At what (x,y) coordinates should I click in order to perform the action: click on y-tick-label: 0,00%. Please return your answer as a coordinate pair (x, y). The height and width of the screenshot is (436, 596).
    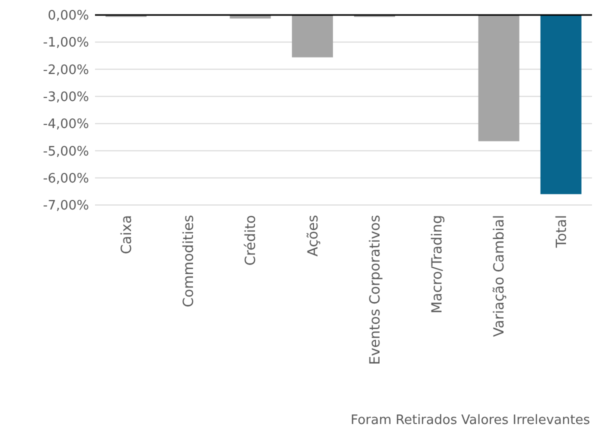
    Looking at the image, I should click on (68, 16).